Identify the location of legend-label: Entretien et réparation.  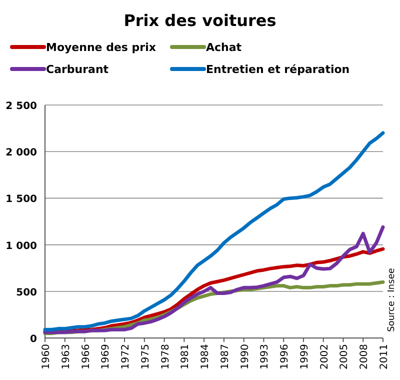
(278, 69).